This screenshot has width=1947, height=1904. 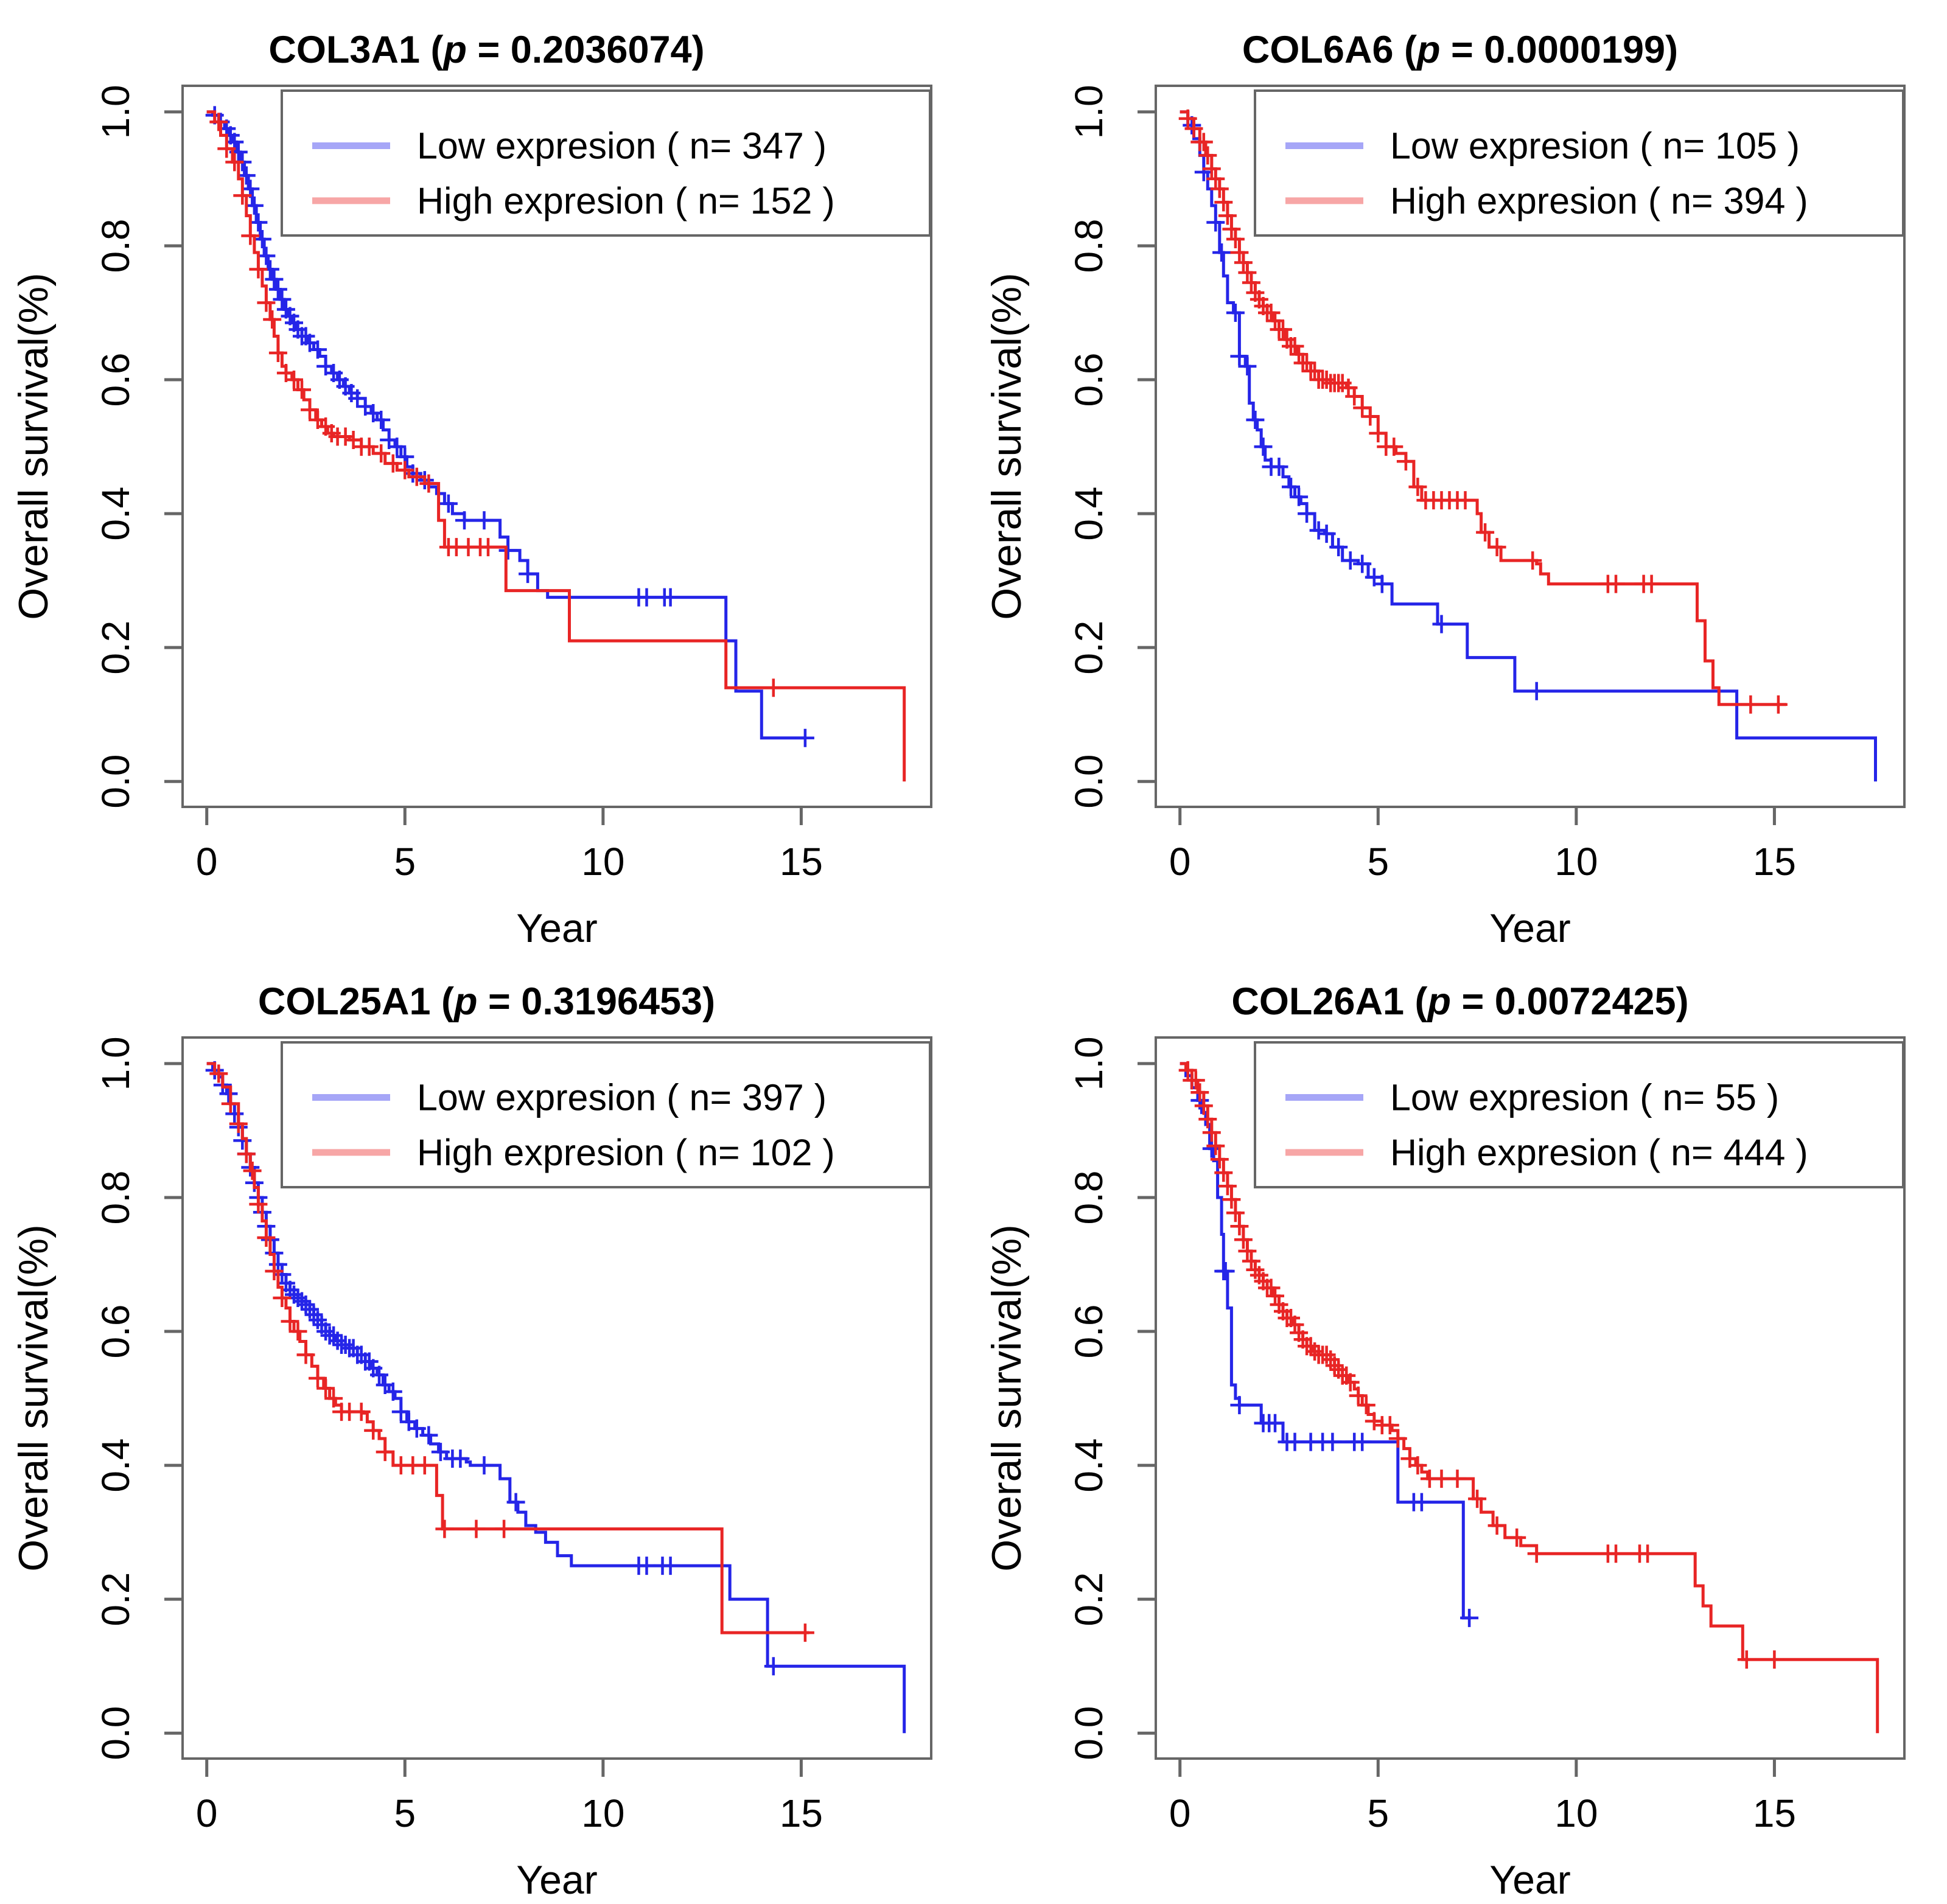 What do you see at coordinates (622, 1097) in the screenshot?
I see `legend-label-low: Low expresion ( n= 397 )` at bounding box center [622, 1097].